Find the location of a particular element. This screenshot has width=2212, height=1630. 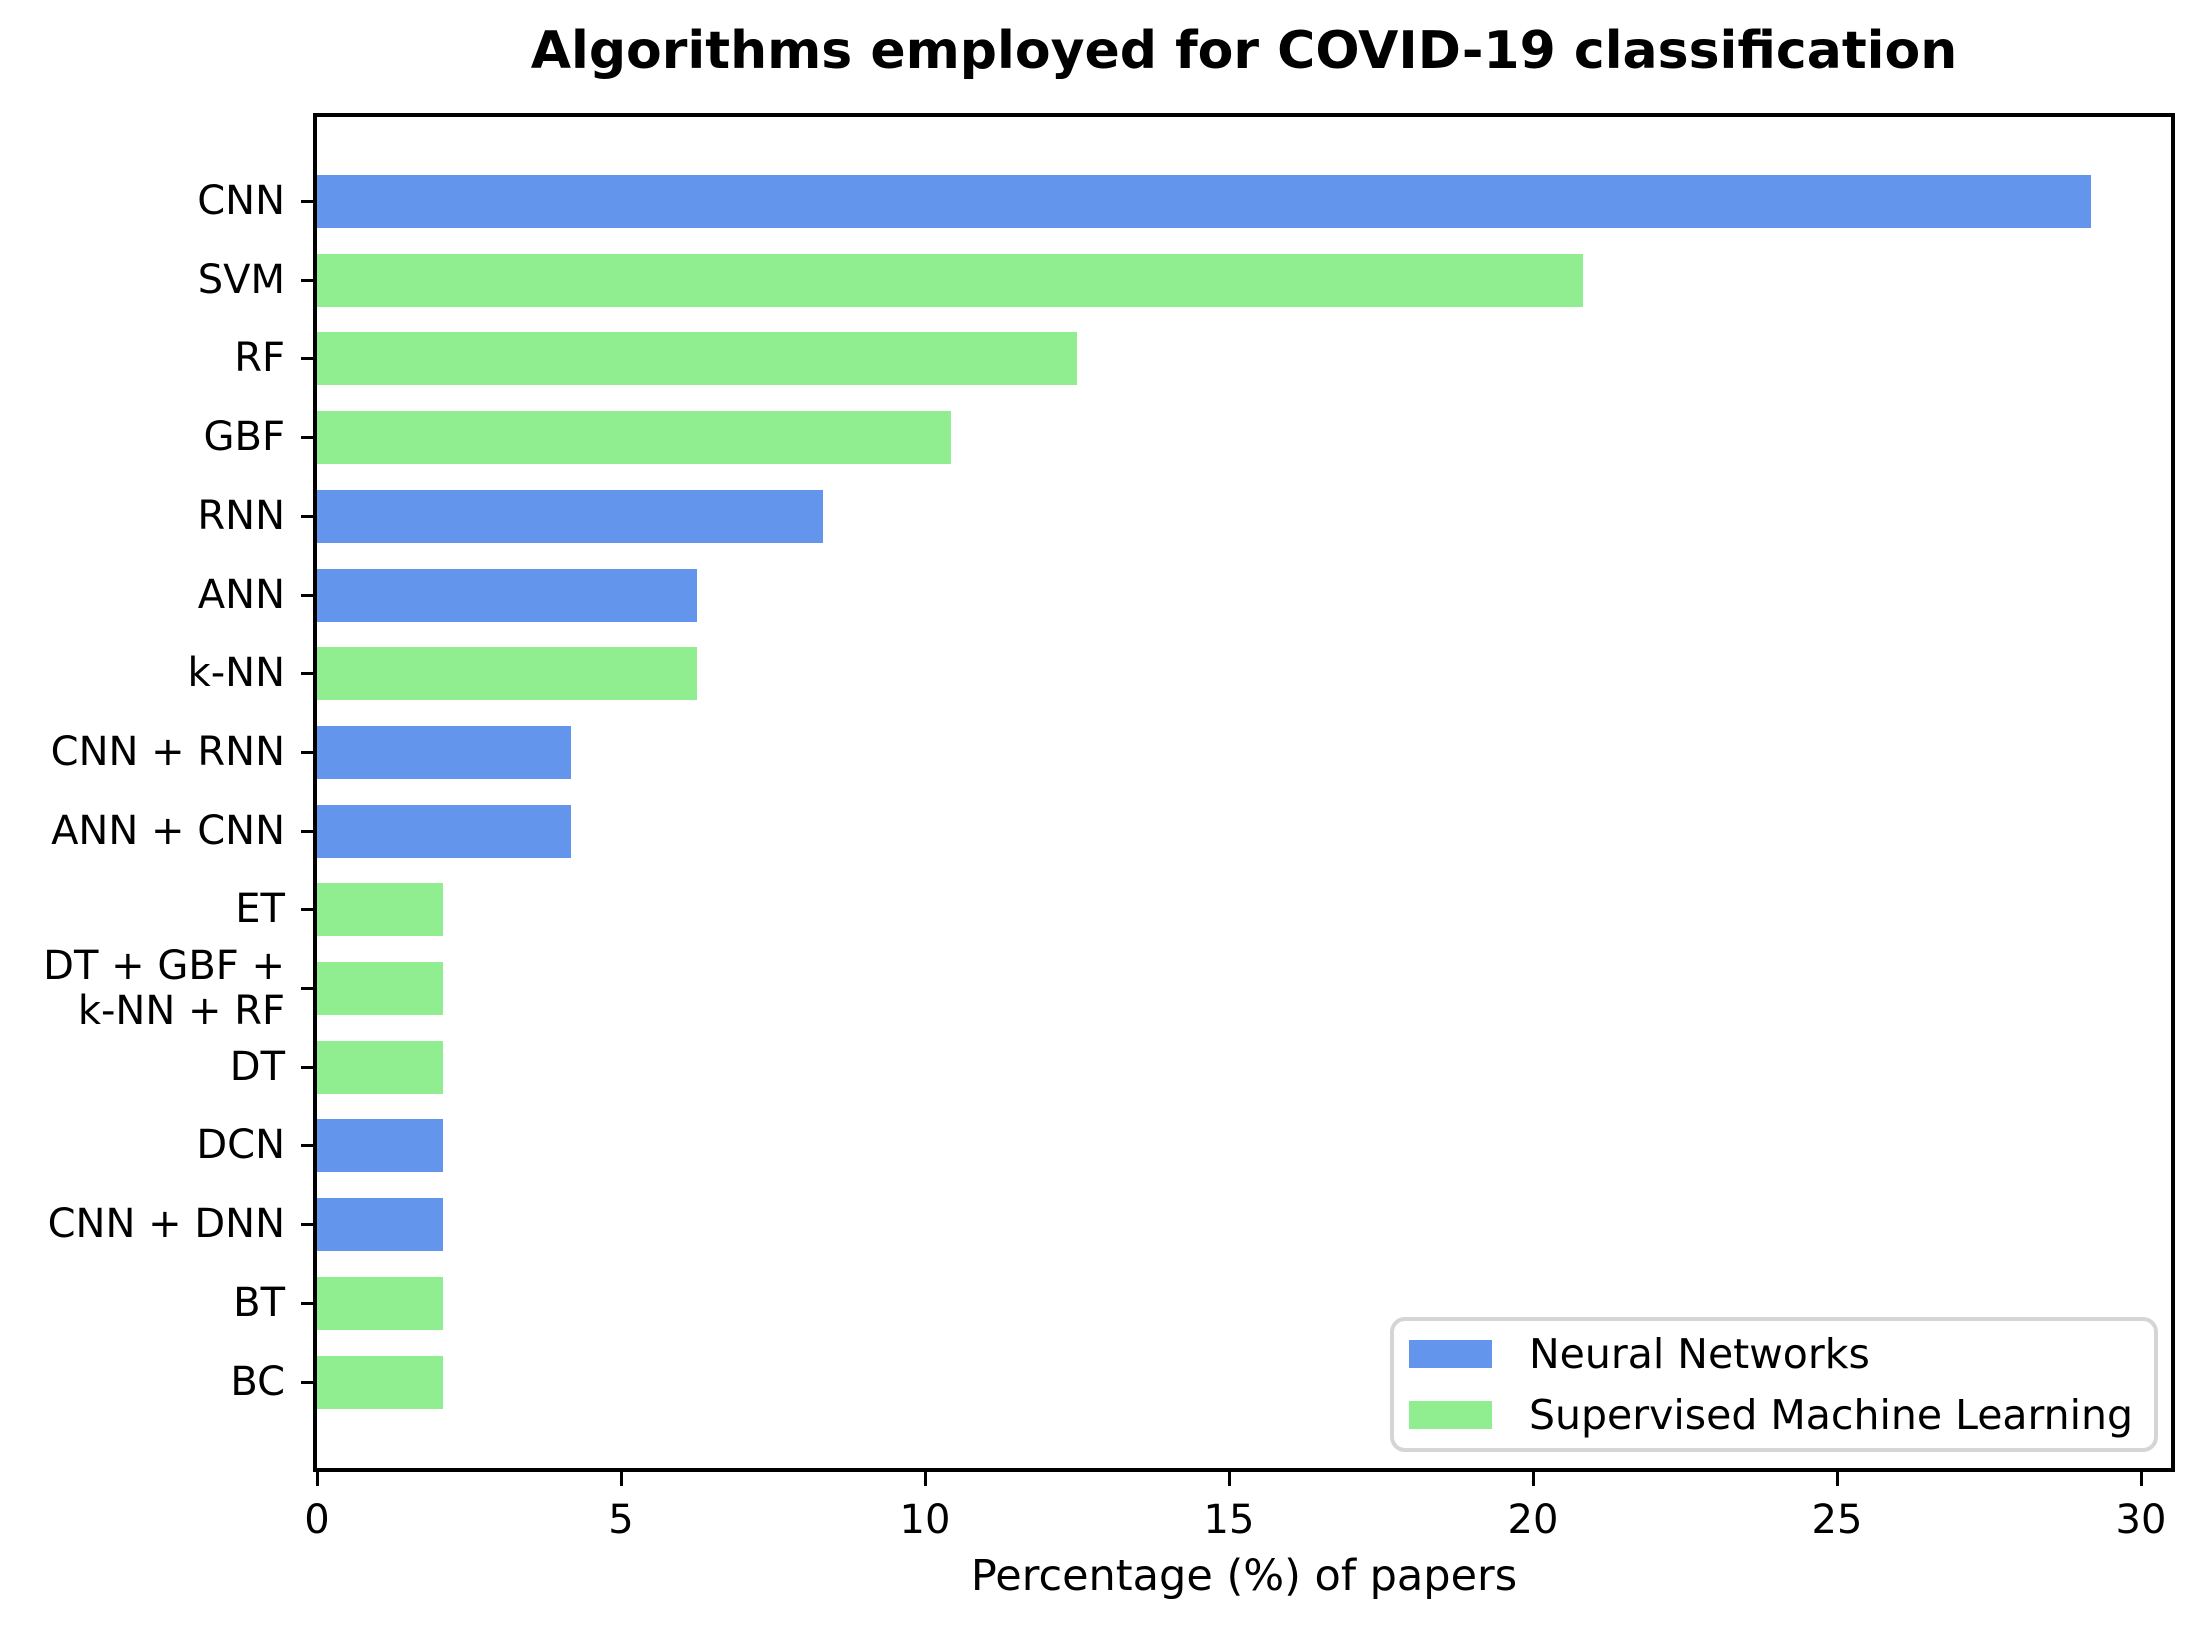

y-tick-label: CNN + RNN is located at coordinates (167, 751).